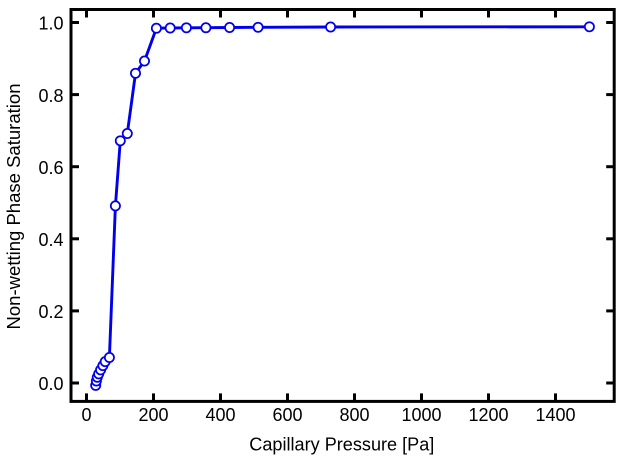  Describe the element at coordinates (354, 415) in the screenshot. I see `svg-text: 800` at that location.